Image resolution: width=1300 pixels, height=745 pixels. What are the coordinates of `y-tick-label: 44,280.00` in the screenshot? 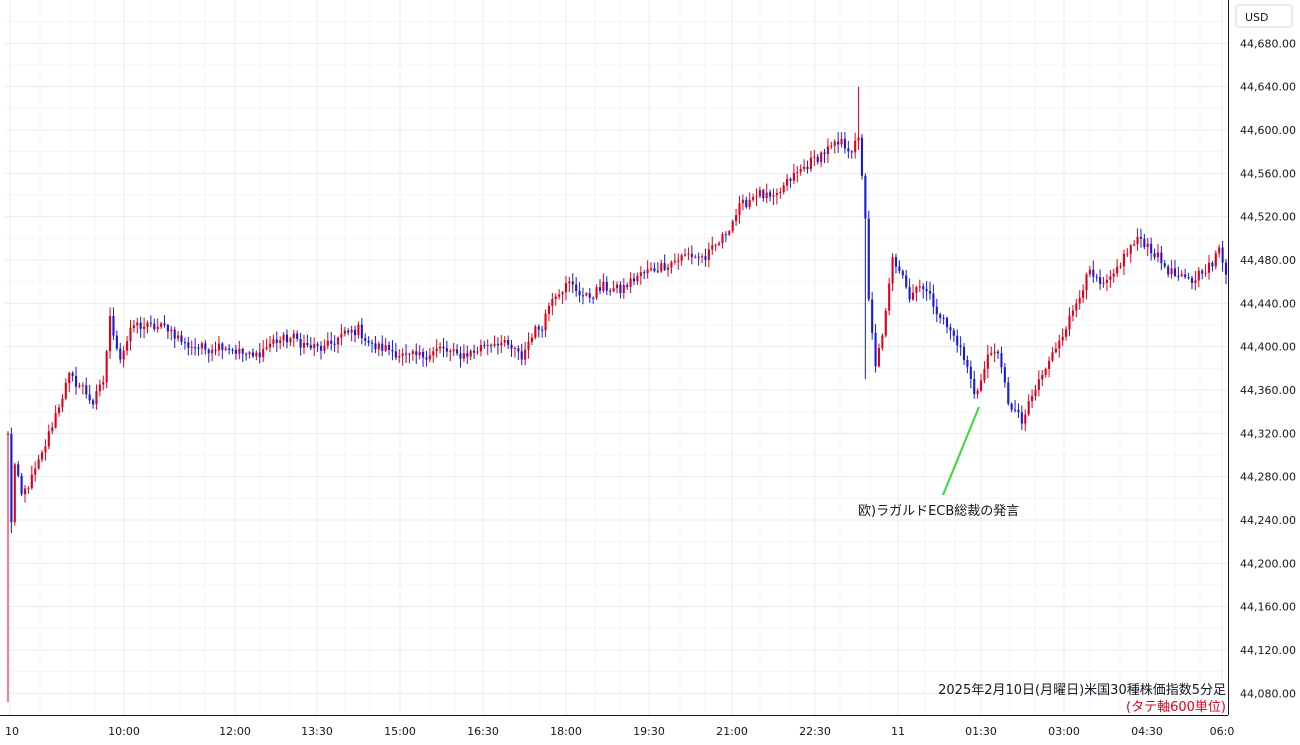 It's located at (1268, 477).